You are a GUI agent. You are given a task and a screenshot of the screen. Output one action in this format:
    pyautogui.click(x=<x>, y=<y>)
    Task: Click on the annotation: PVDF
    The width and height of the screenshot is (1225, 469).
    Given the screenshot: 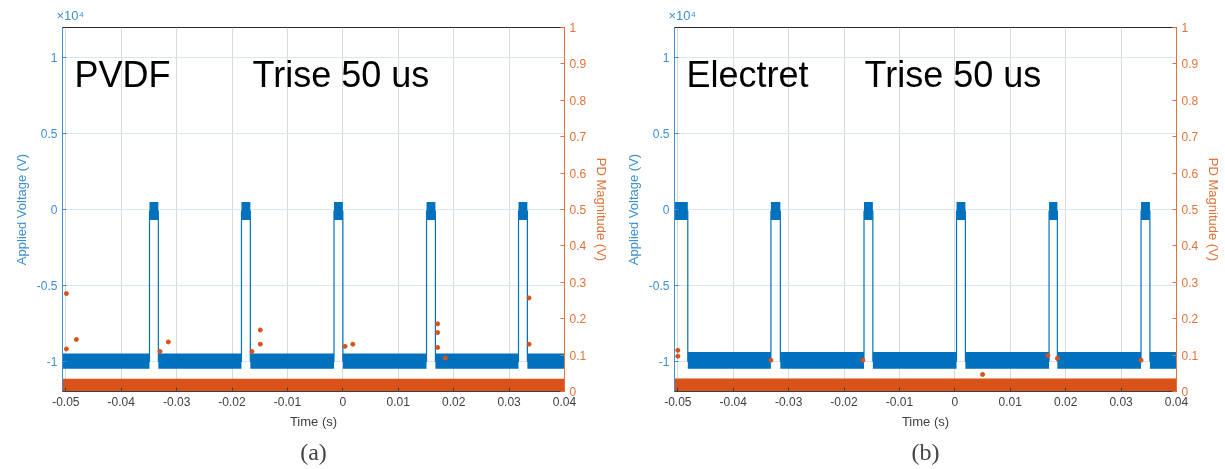 What is the action you would take?
    pyautogui.click(x=122, y=74)
    